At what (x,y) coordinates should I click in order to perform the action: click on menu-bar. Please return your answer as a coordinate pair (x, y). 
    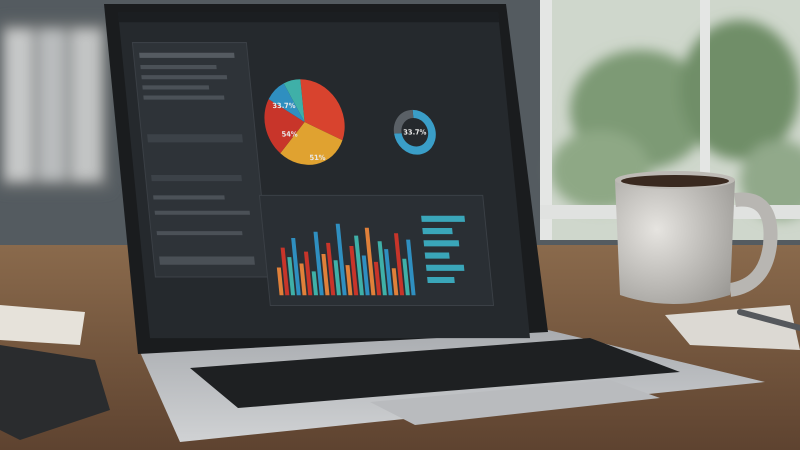
    Looking at the image, I should click on (309, 17).